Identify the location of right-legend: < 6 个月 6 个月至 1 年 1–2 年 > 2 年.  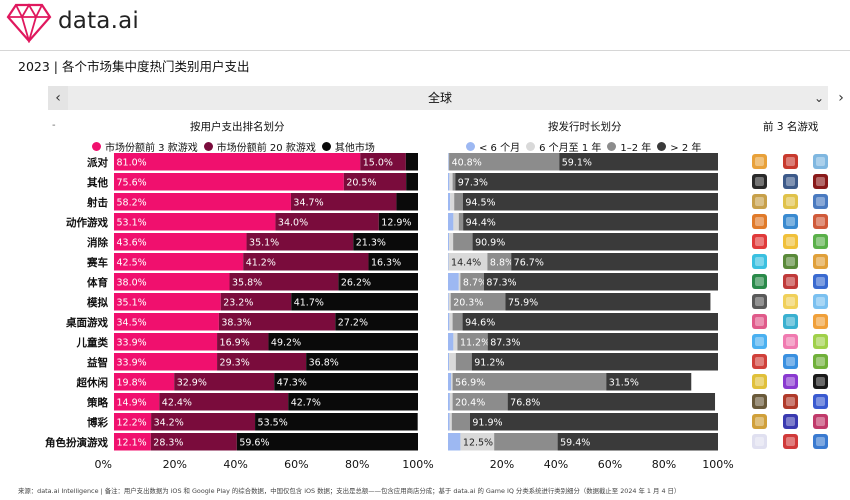
(586, 146).